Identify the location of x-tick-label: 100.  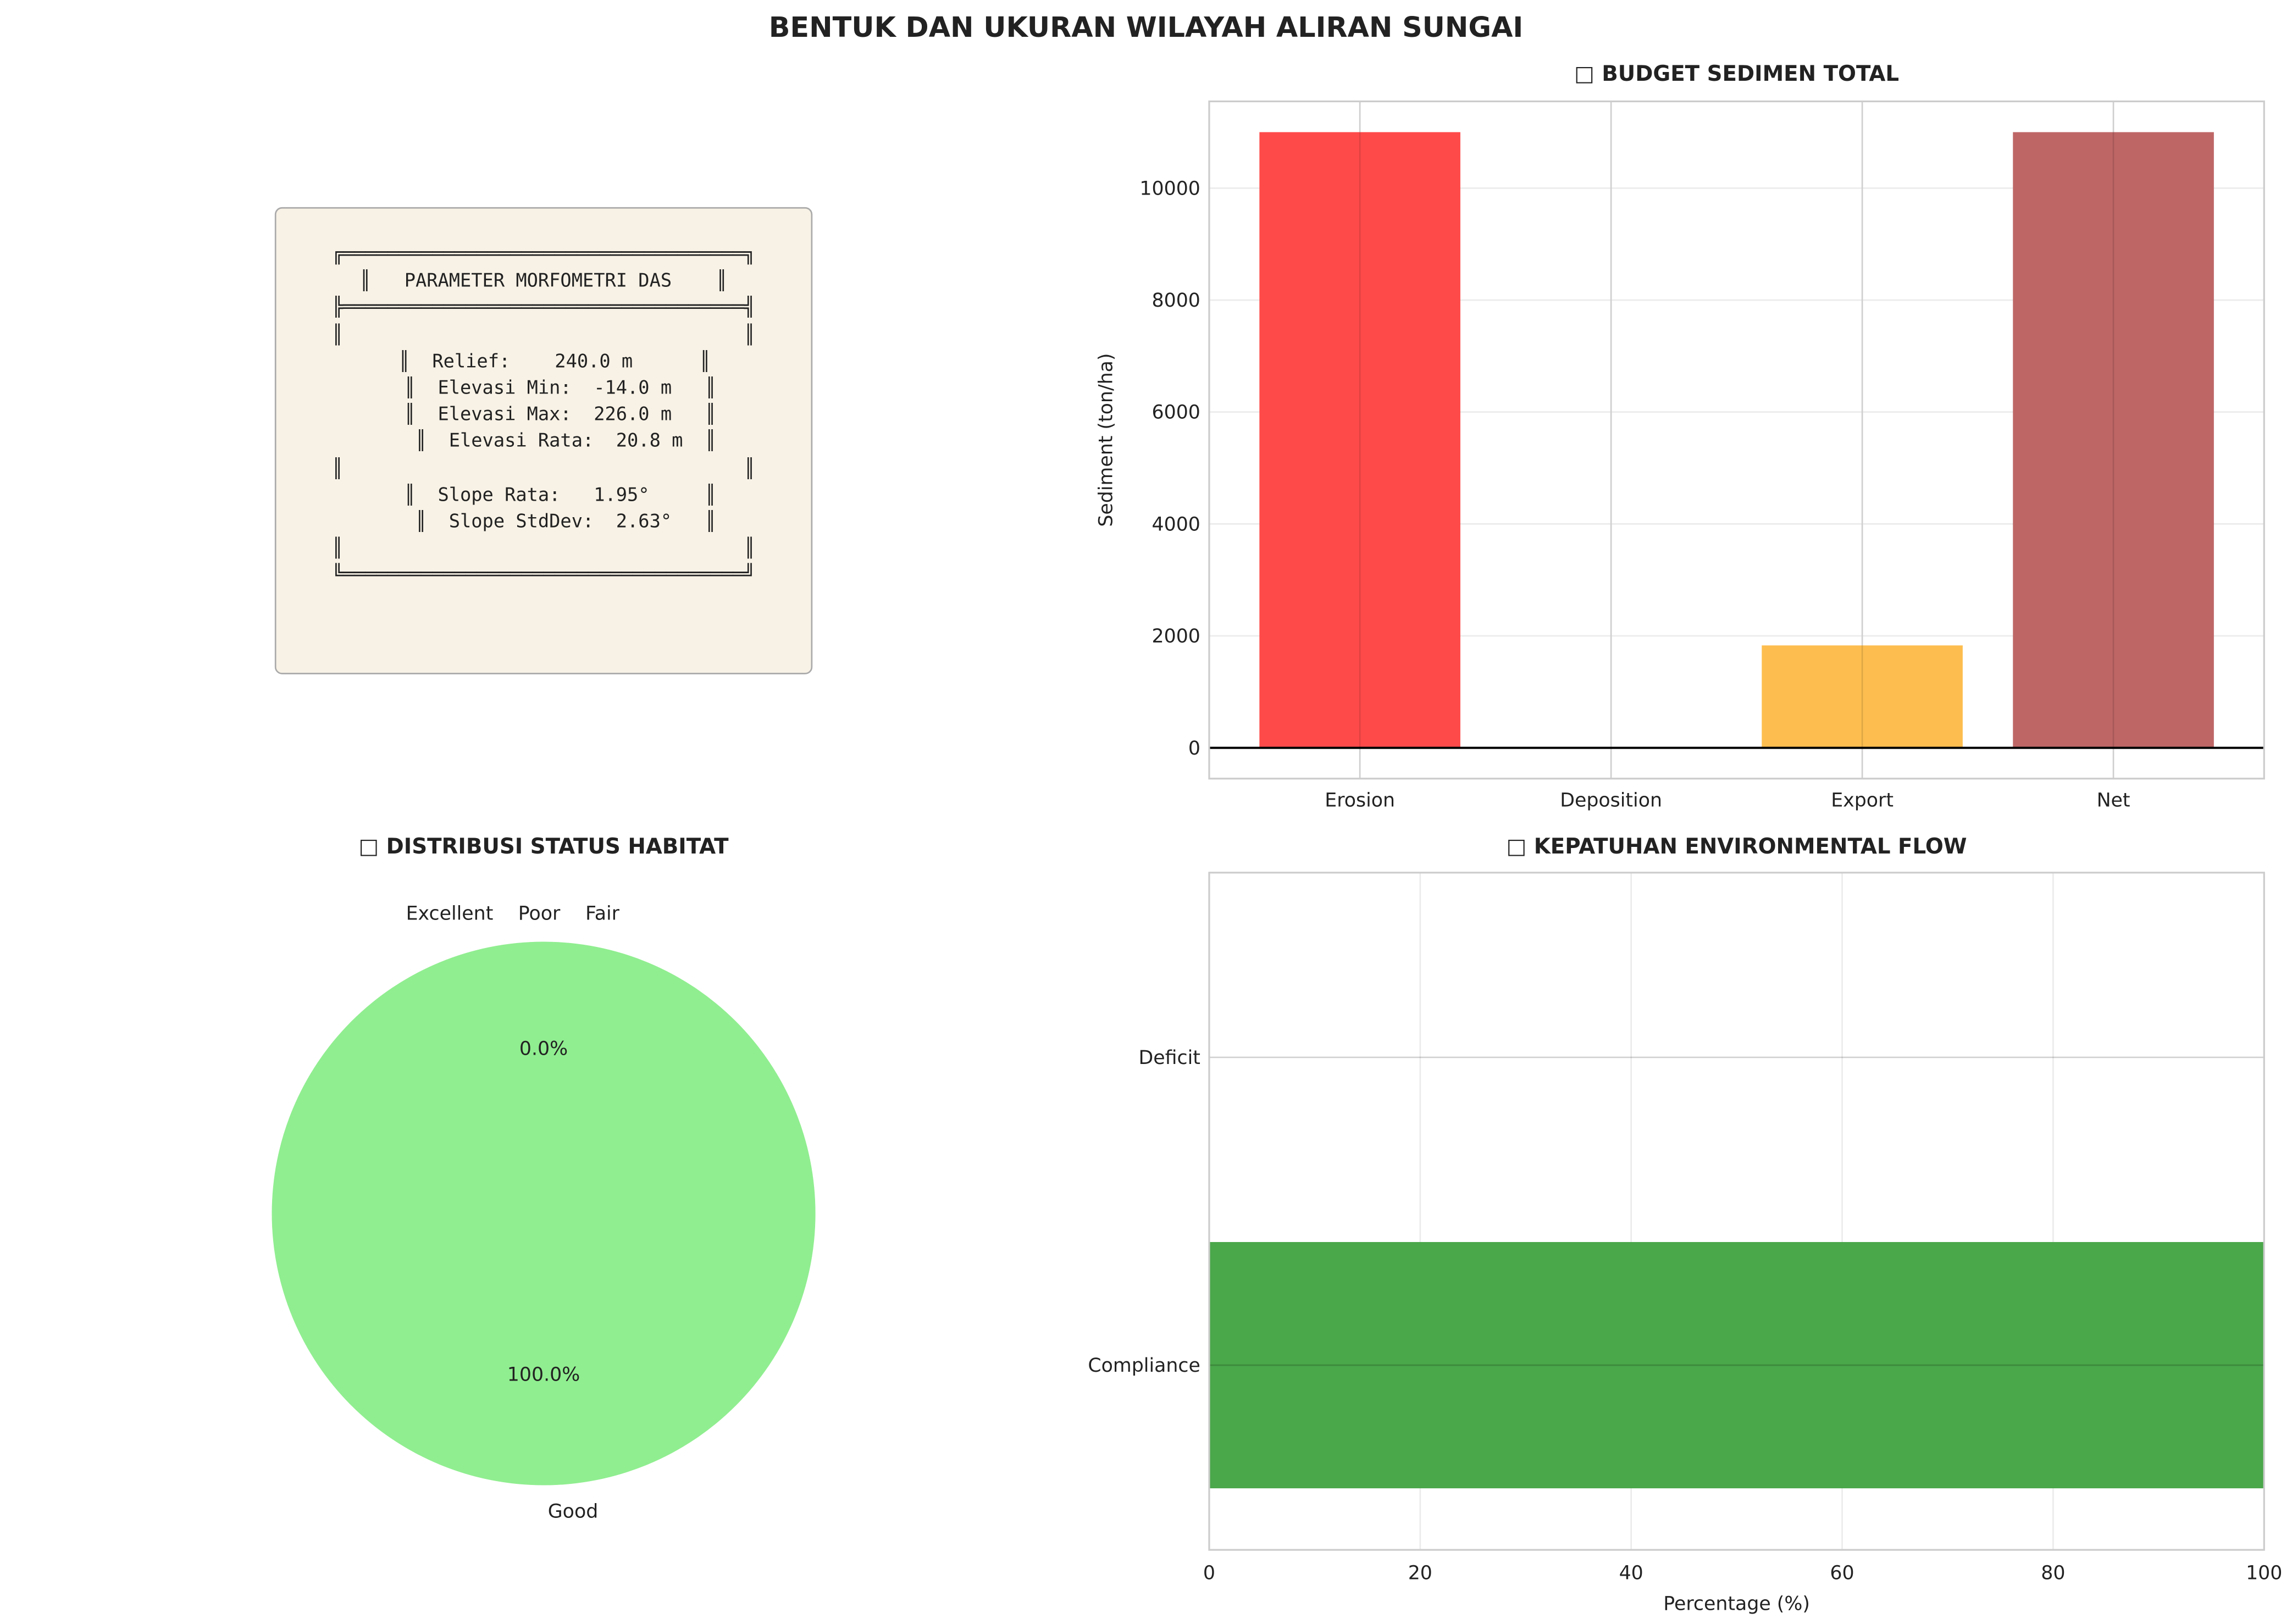
(2264, 1573).